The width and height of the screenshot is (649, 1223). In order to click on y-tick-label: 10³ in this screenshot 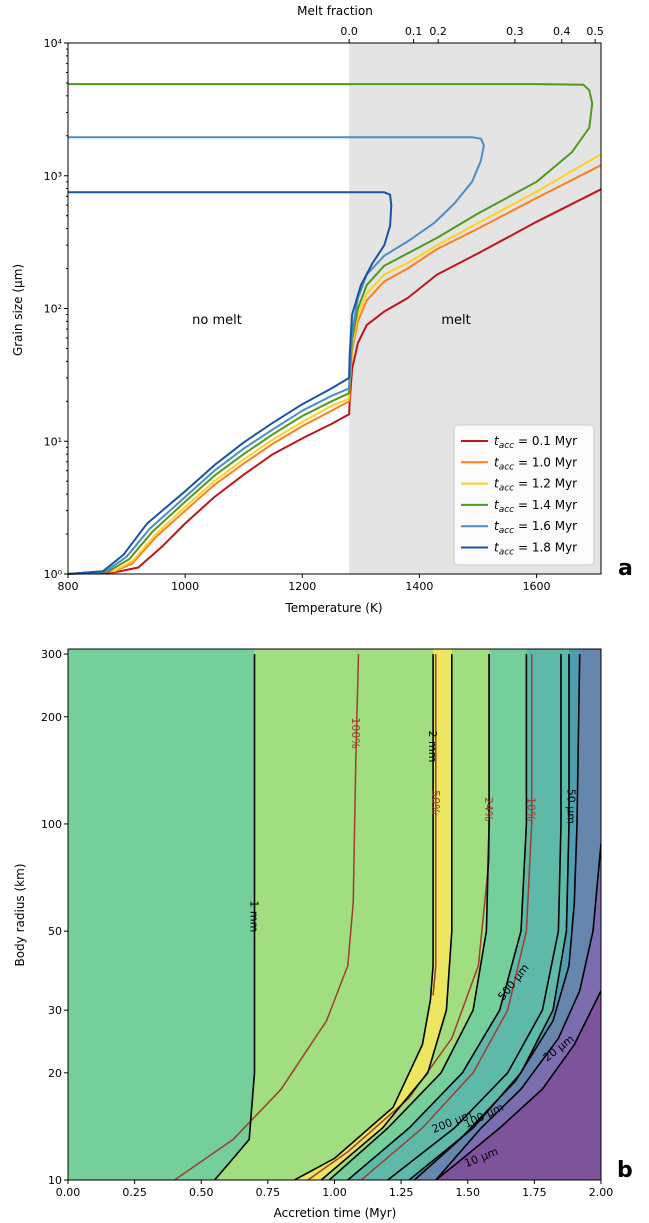, I will do `click(53, 176)`.